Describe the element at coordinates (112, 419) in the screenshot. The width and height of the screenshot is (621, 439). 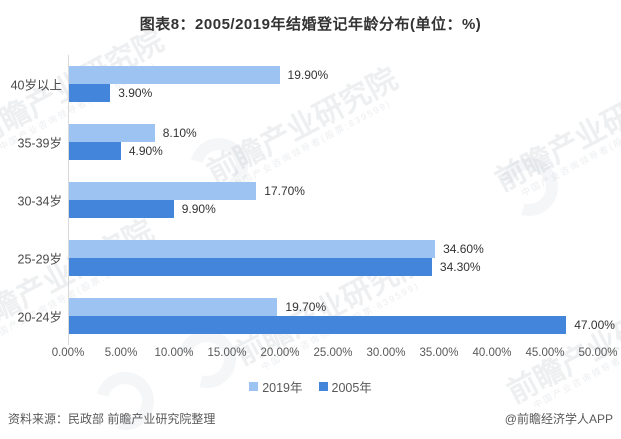
I see `source-note: 资料来源：民政部 前瞻产业研究院整理` at that location.